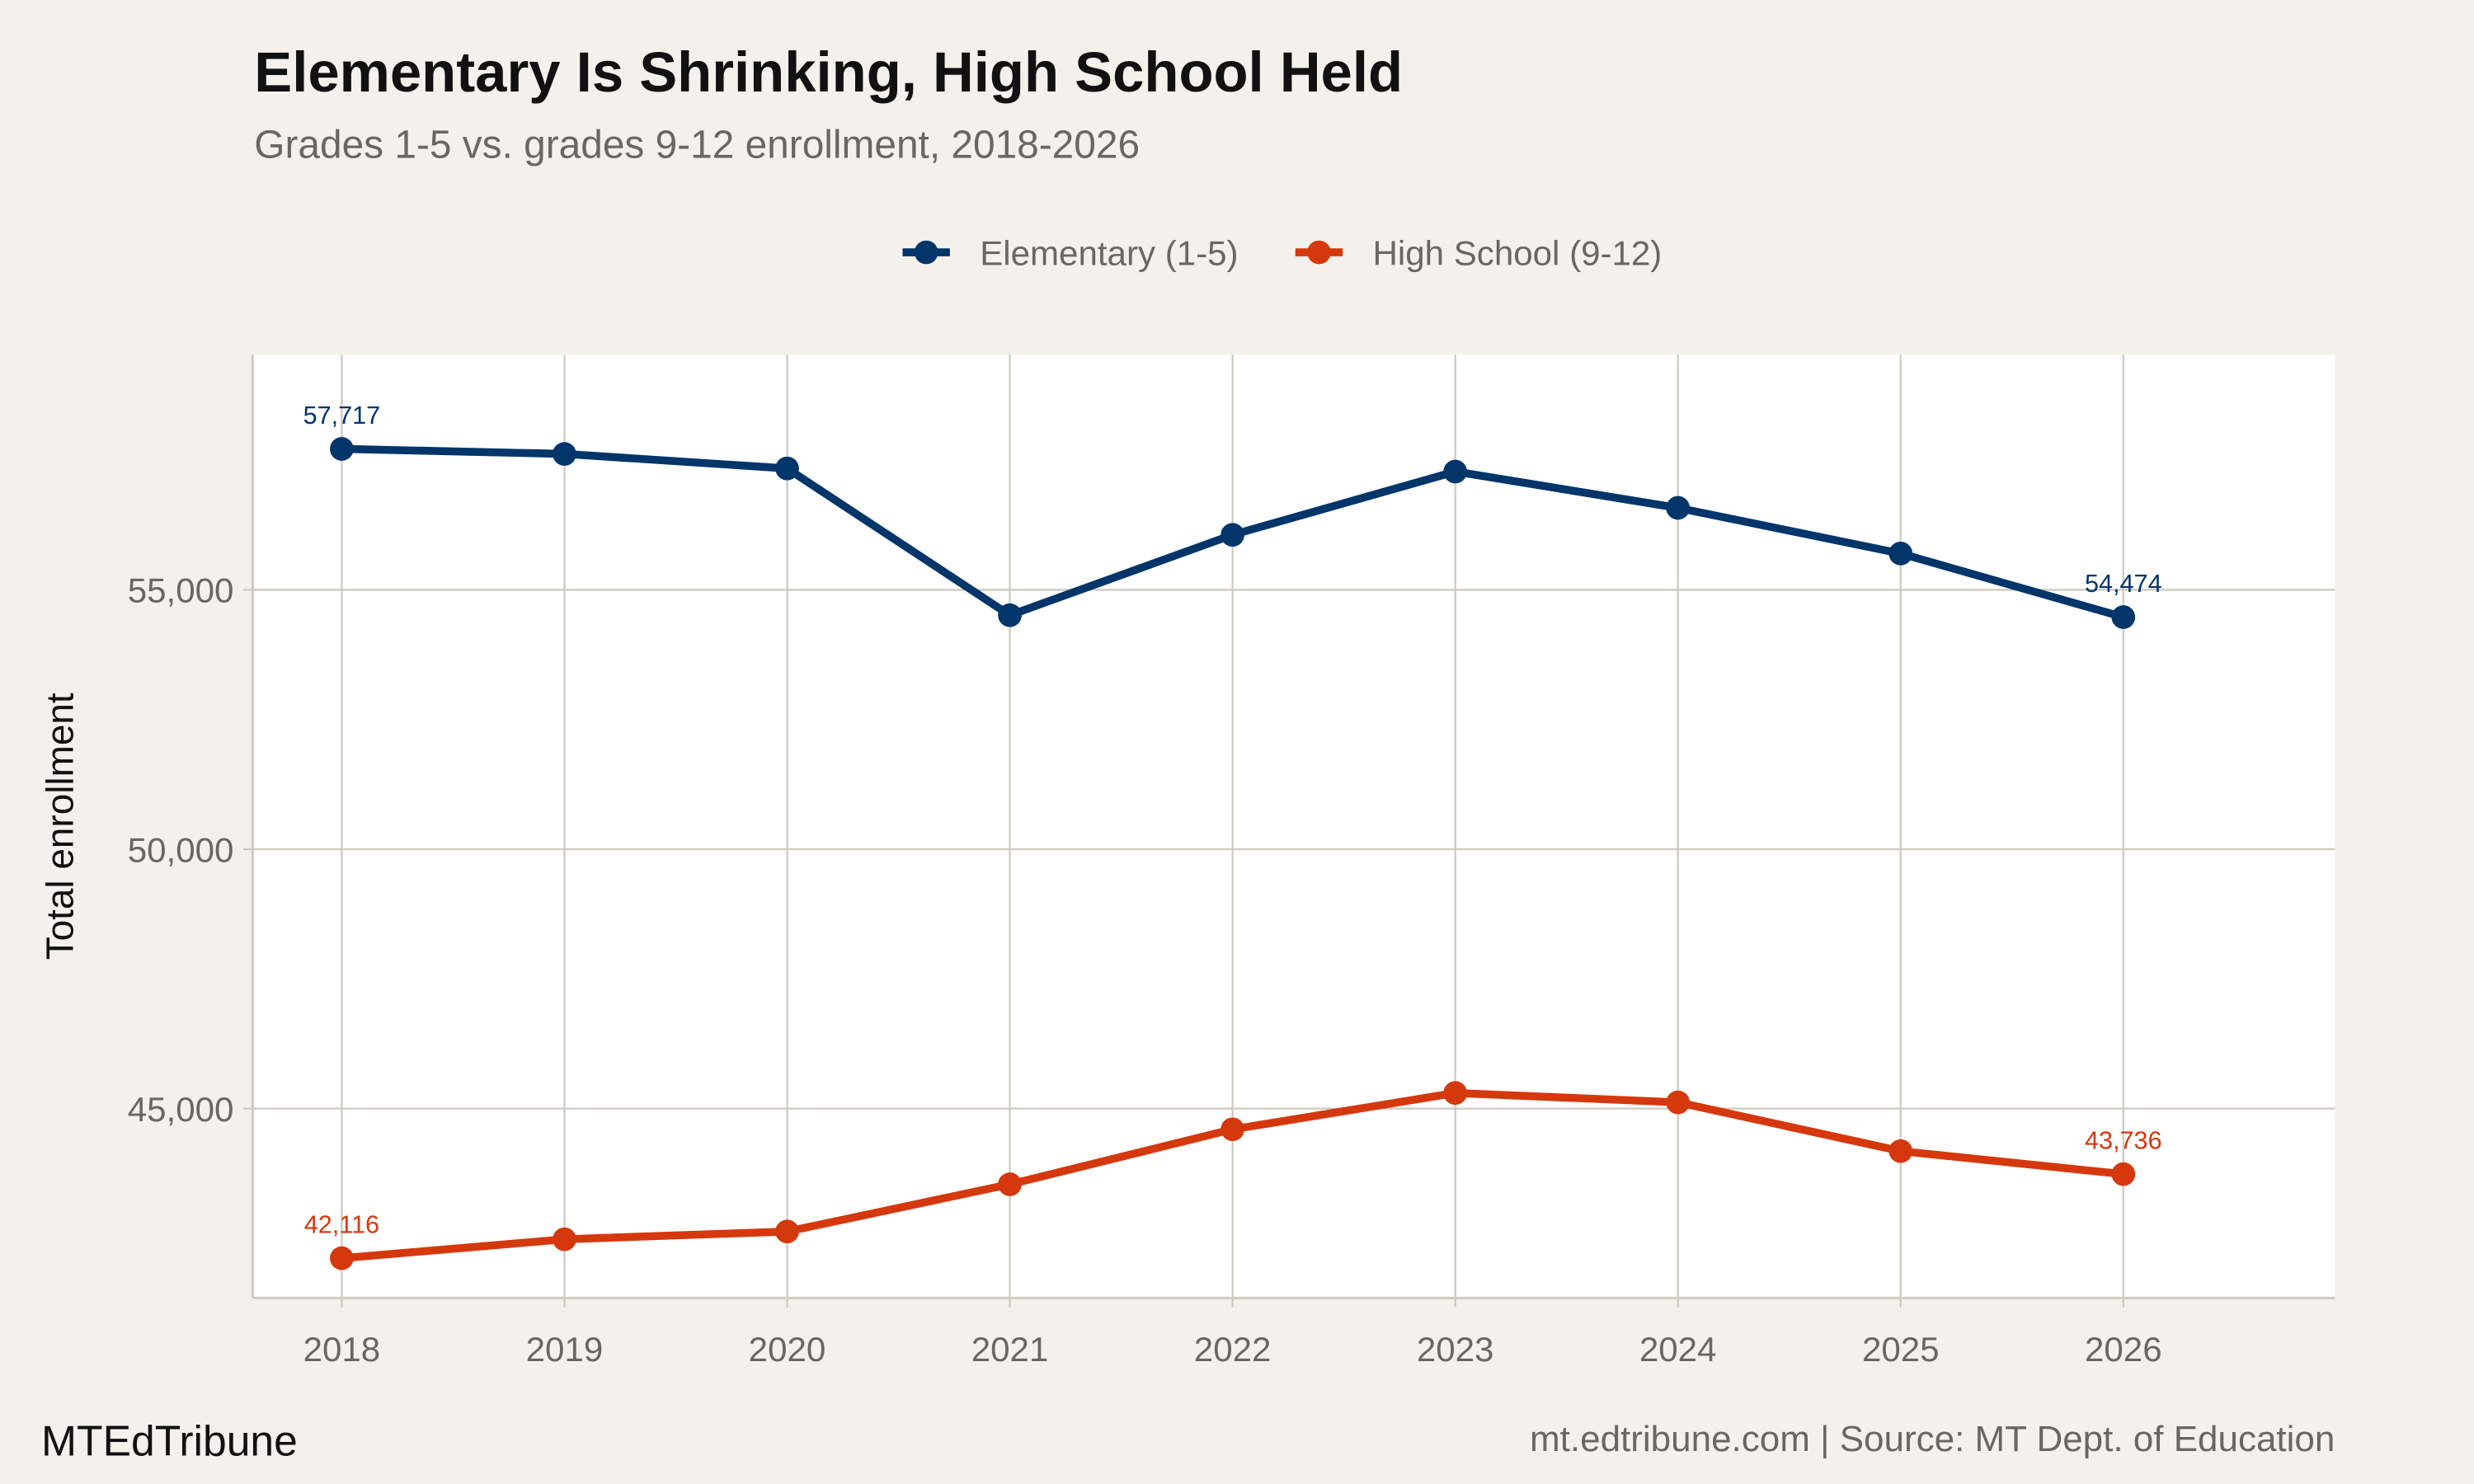 Image resolution: width=2474 pixels, height=1484 pixels. What do you see at coordinates (341, 1224) in the screenshot?
I see `data-label: 42,116` at bounding box center [341, 1224].